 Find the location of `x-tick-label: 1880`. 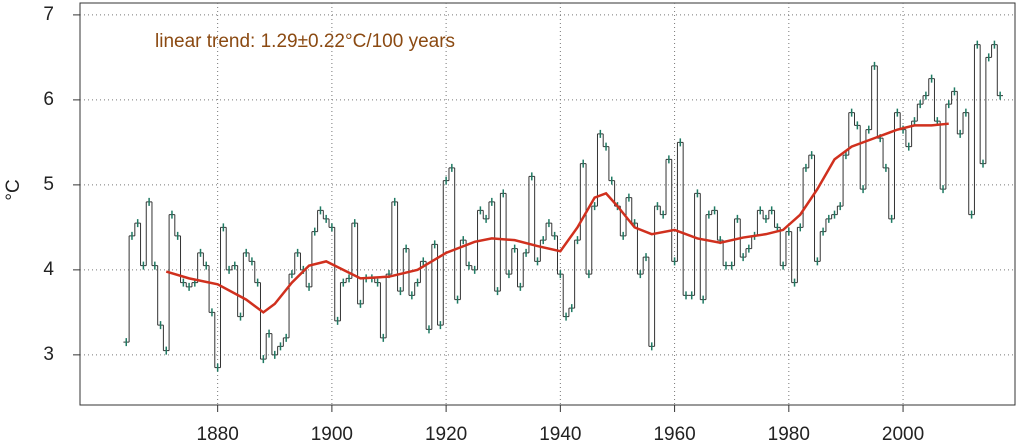

x-tick-label: 1880 is located at coordinates (218, 434).